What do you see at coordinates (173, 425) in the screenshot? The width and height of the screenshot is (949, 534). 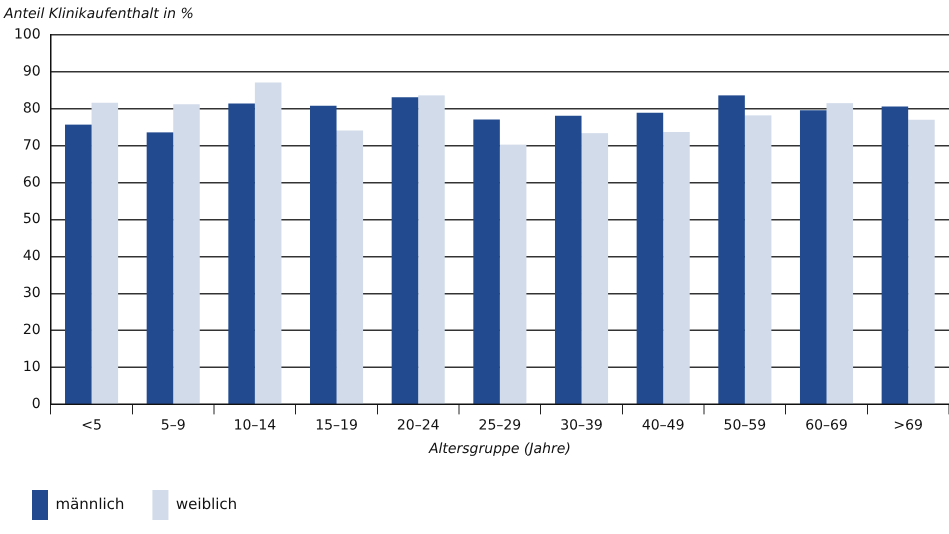 I see `x-tick-label: 5–9` at bounding box center [173, 425].